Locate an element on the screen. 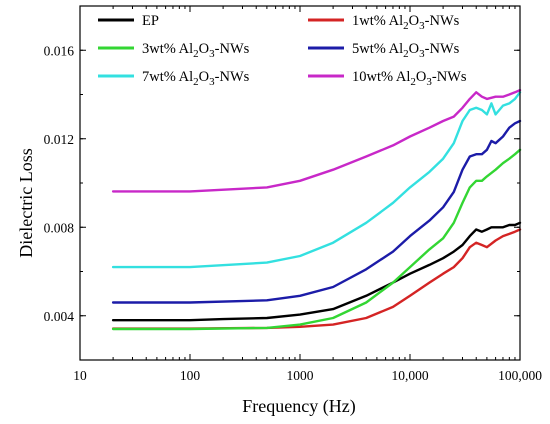 Image resolution: width=550 pixels, height=424 pixels. x-axis-label: Frequency (Hz) is located at coordinates (298, 406).